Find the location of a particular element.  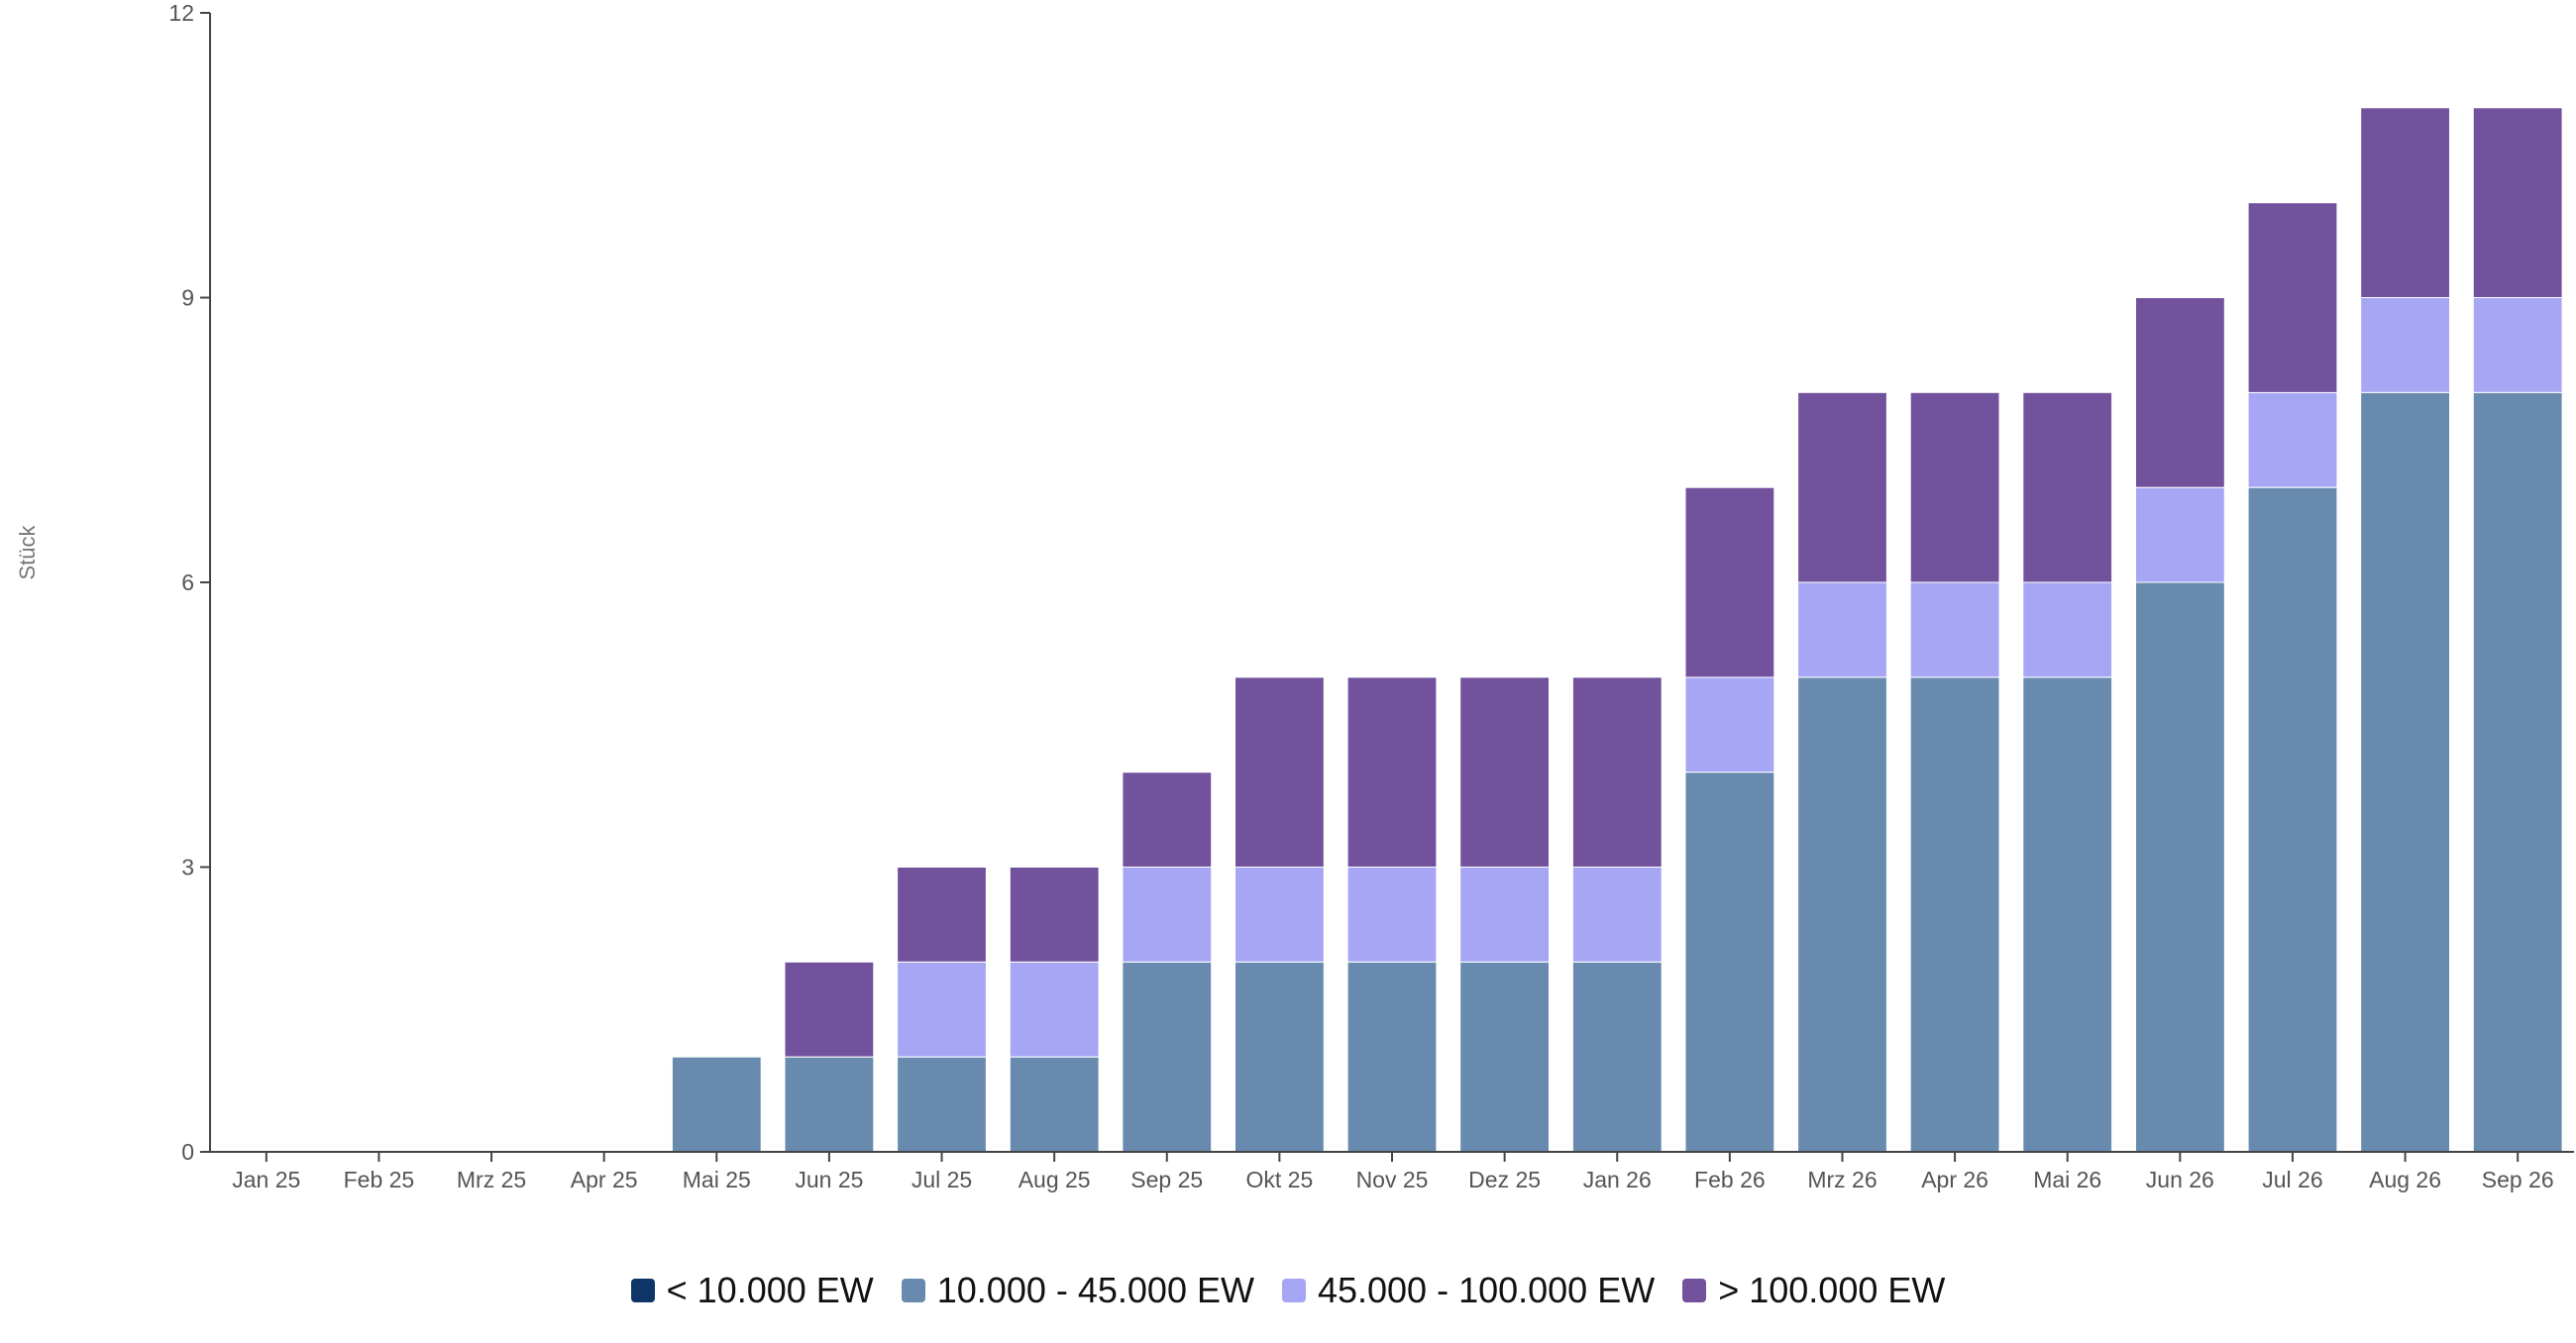

legend-label: 10.000 - 45.000 EW is located at coordinates (1095, 1290).